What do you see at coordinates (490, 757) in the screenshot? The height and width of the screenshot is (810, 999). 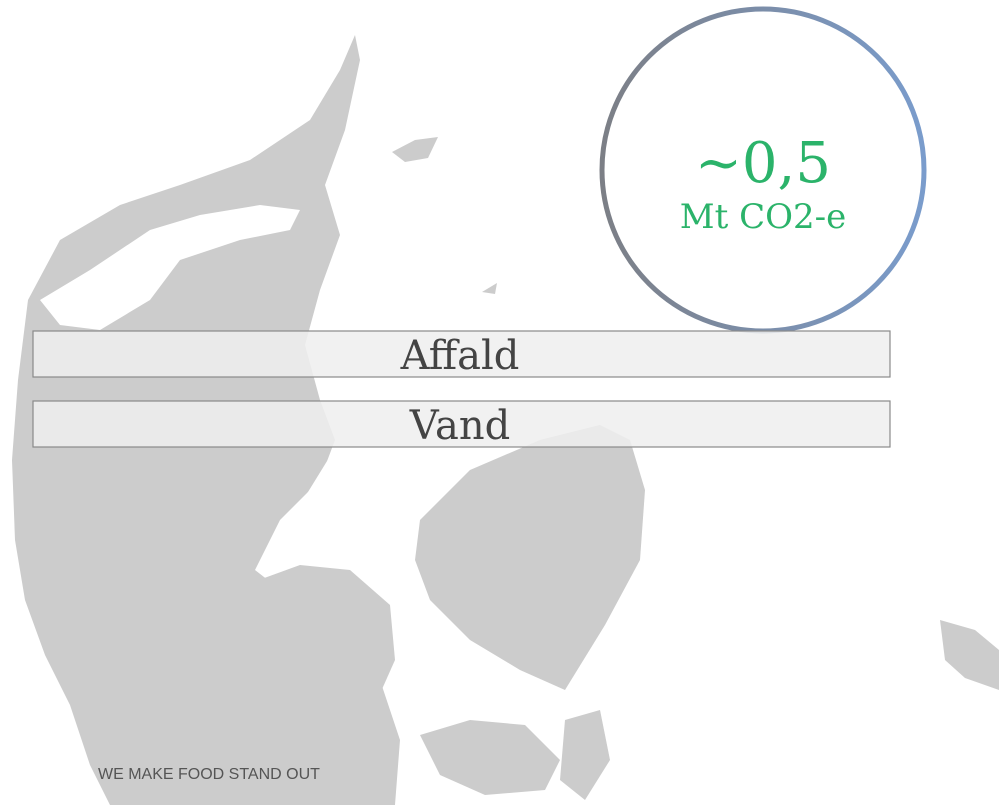 I see `lolland` at bounding box center [490, 757].